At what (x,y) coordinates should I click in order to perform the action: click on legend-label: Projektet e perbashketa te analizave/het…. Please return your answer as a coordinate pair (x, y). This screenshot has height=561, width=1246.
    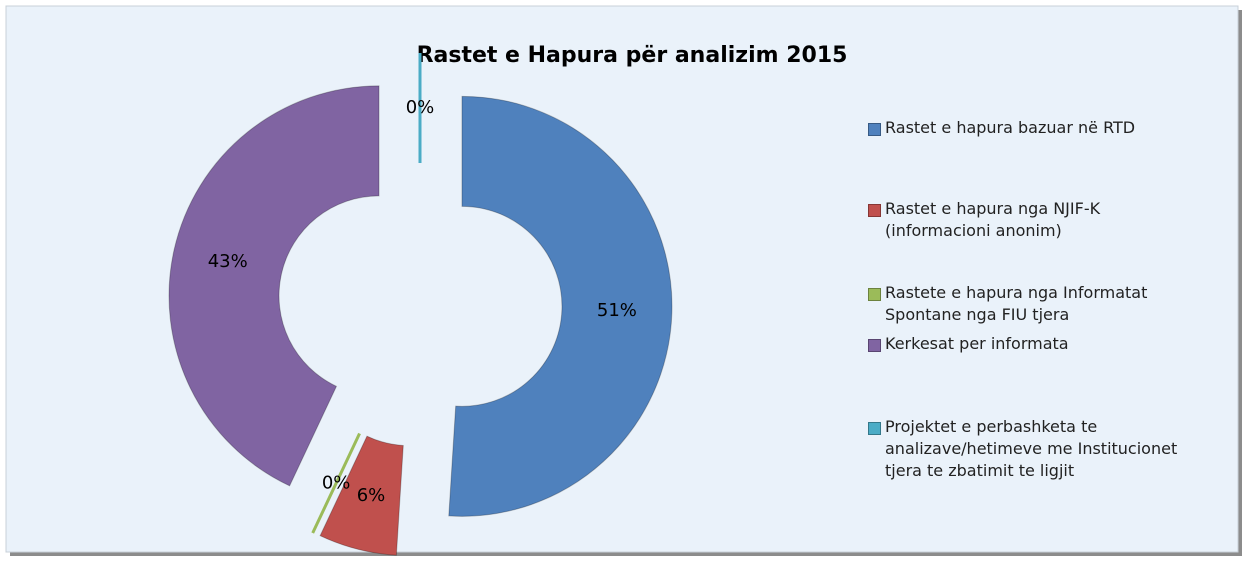
    Looking at the image, I should click on (1031, 448).